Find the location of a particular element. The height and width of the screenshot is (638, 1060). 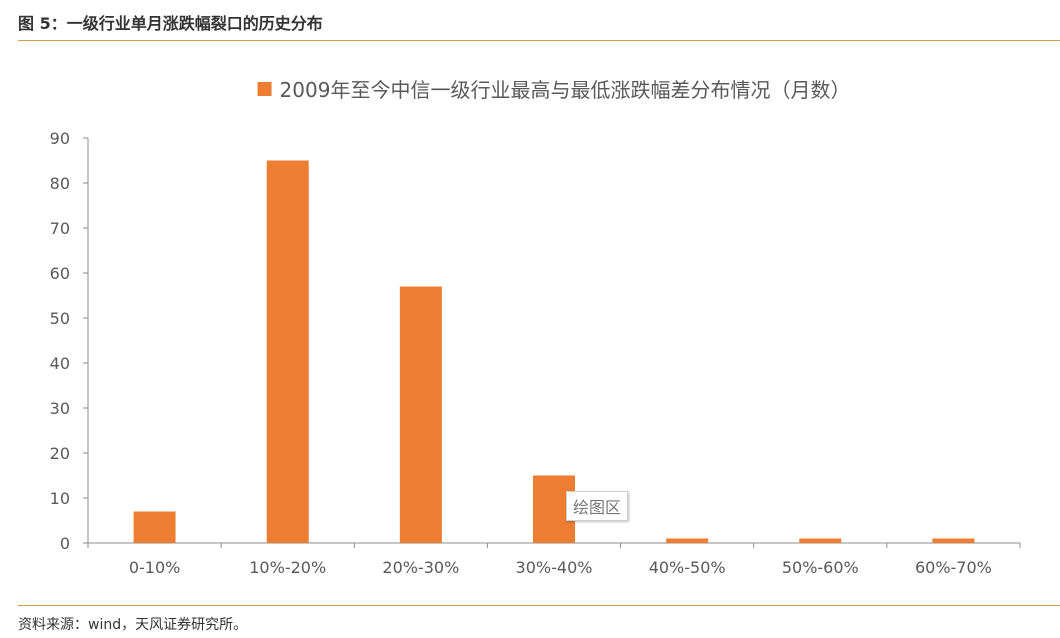

y-tick-label: 60 is located at coordinates (60, 273).